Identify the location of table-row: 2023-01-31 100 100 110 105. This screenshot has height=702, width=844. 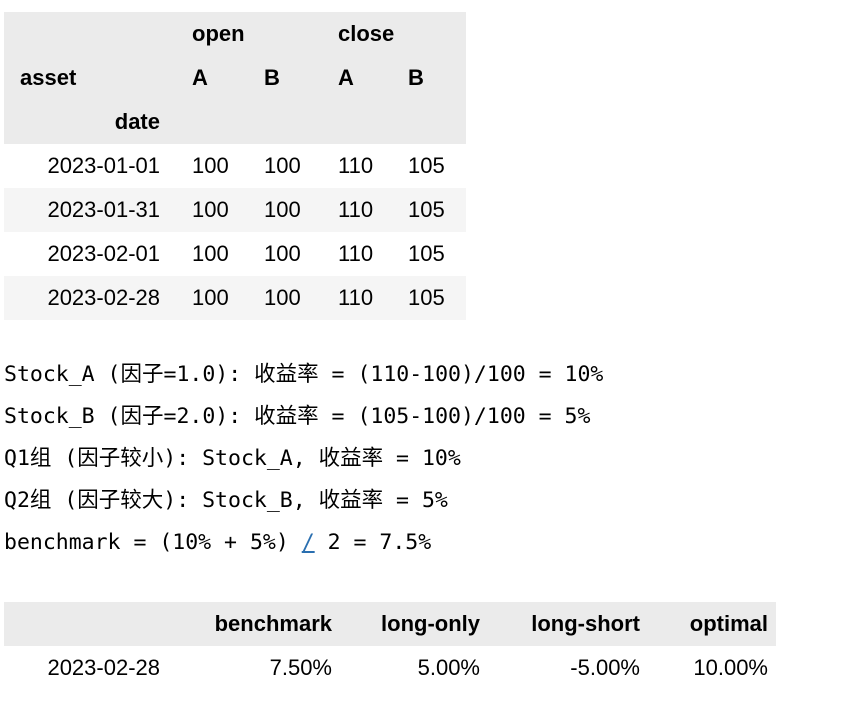
(235, 210).